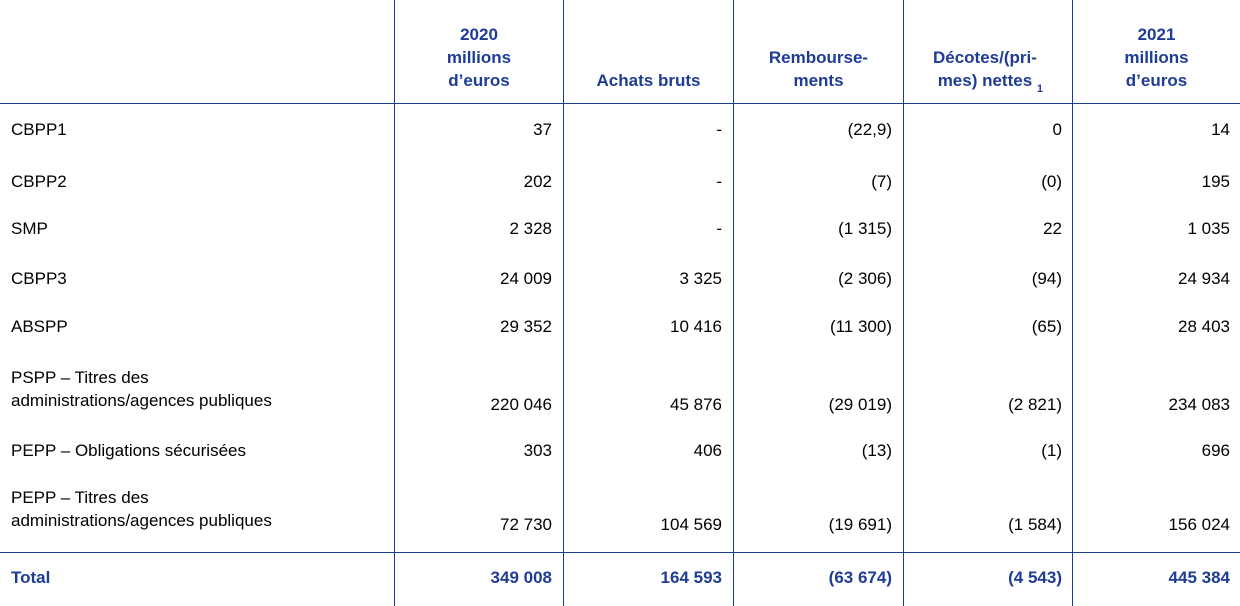  What do you see at coordinates (1220, 129) in the screenshot?
I see `cell-2021: 14` at bounding box center [1220, 129].